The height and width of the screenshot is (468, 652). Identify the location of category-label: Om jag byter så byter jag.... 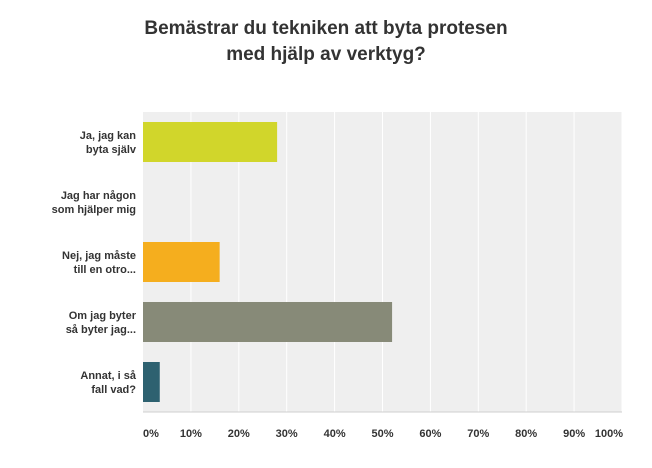
(101, 323).